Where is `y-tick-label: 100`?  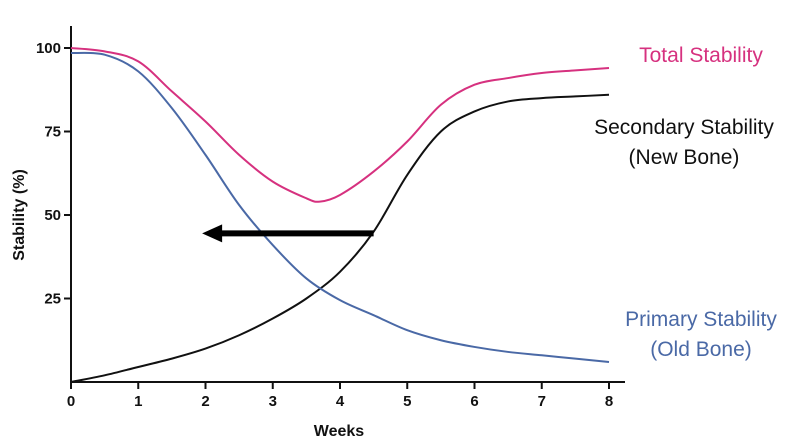 y-tick-label: 100 is located at coordinates (48, 48).